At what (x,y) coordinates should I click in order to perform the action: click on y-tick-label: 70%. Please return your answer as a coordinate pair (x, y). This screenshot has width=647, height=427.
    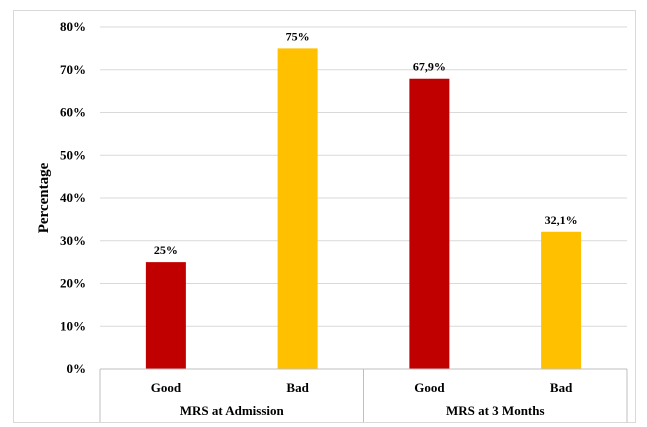
    Looking at the image, I should click on (73, 69).